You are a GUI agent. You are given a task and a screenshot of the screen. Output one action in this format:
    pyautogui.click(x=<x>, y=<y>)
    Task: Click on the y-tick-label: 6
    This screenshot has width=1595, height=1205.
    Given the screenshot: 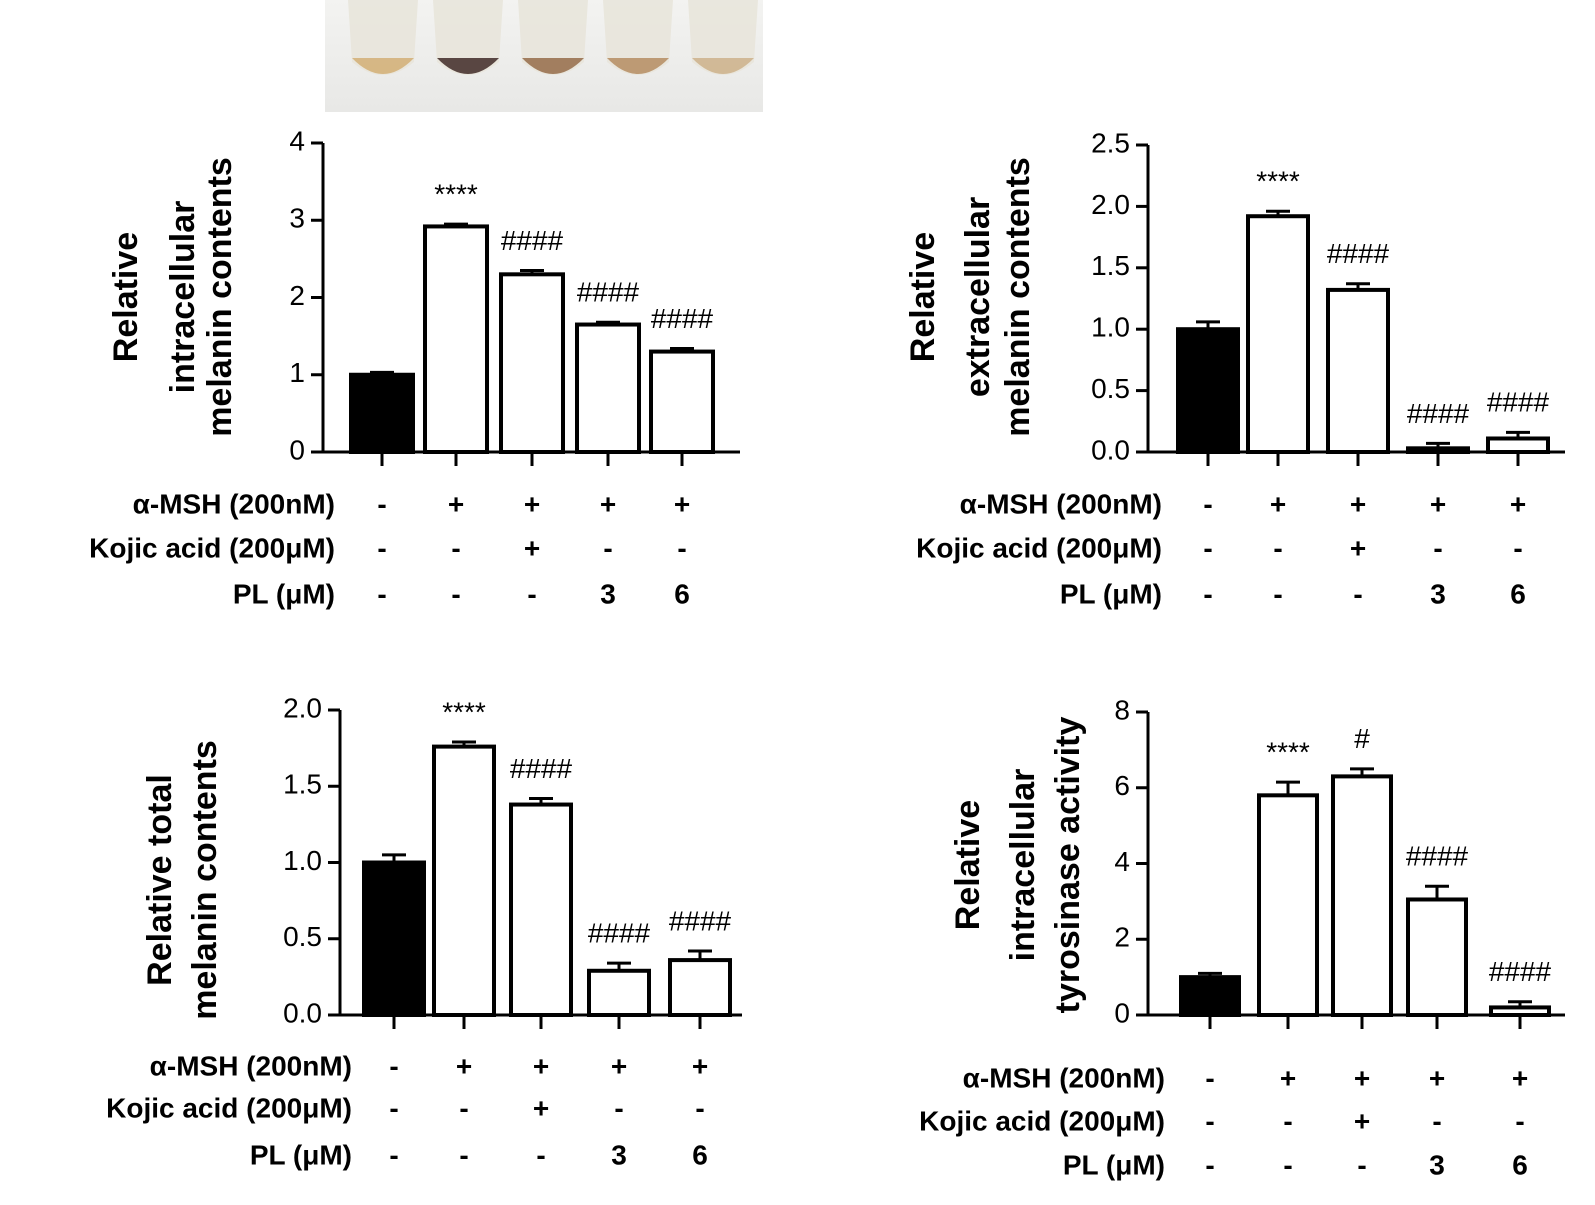 What is the action you would take?
    pyautogui.click(x=1122, y=785)
    